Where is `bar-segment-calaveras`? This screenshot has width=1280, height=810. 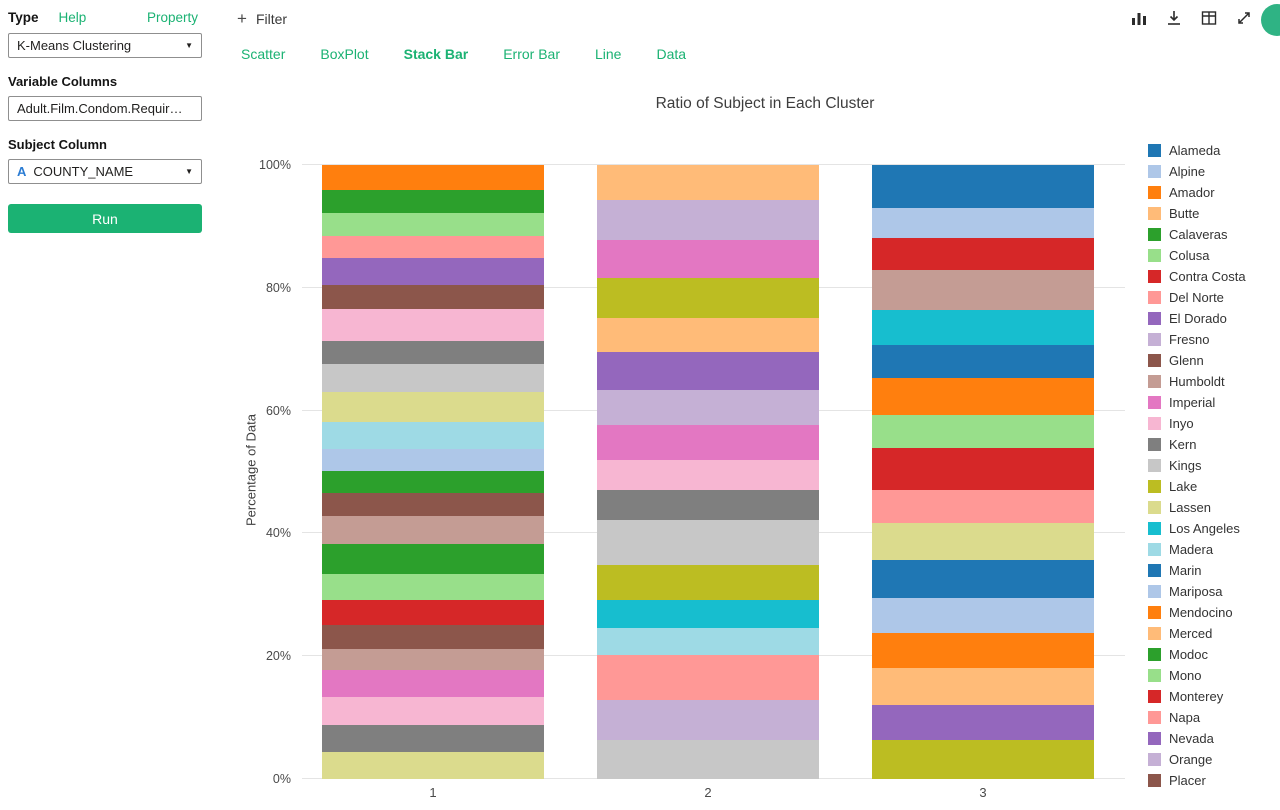 bar-segment-calaveras is located at coordinates (433, 201).